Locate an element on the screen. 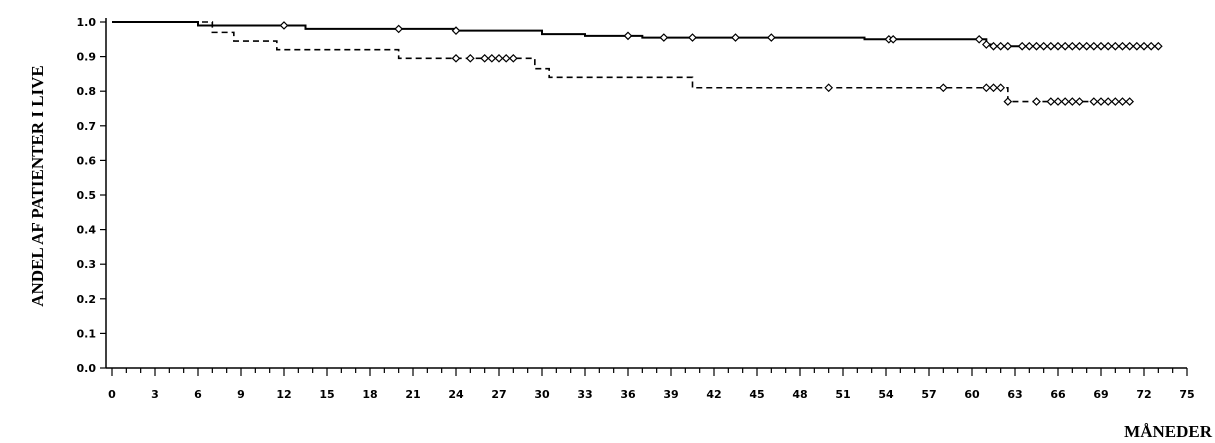 The image size is (1215, 443). x-tick-label: 42 is located at coordinates (713, 394).